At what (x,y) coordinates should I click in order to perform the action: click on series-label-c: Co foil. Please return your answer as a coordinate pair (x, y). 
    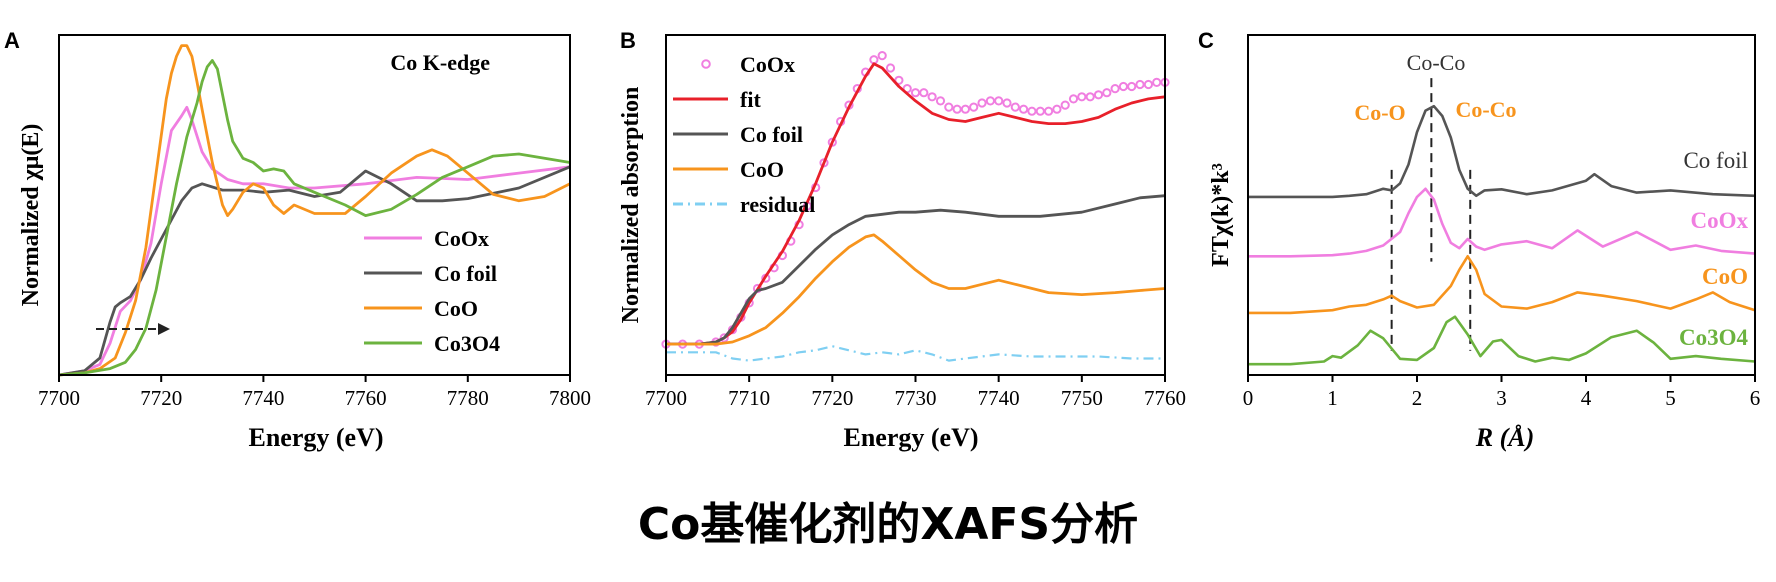
    Looking at the image, I should click on (1715, 160).